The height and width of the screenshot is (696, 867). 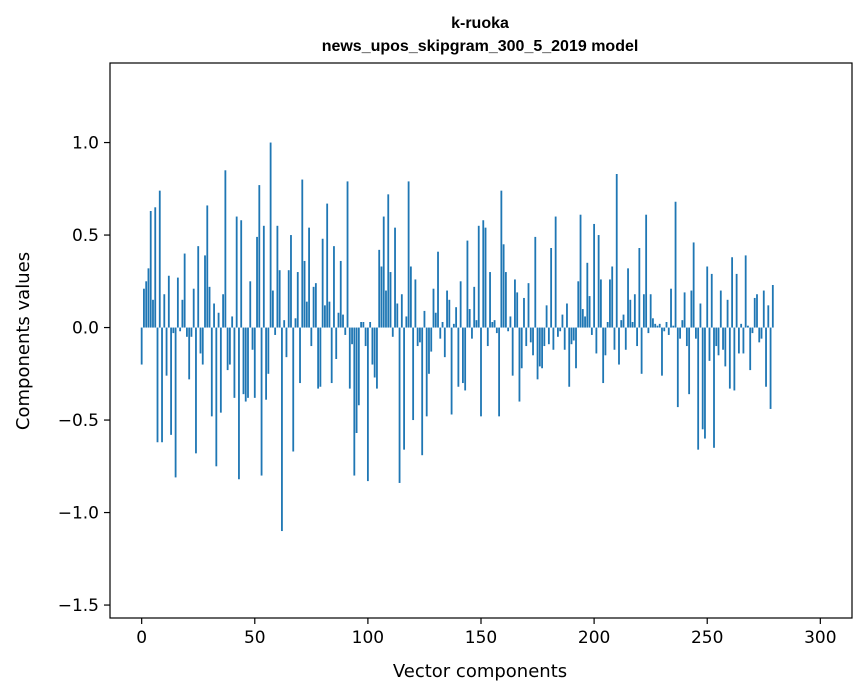 What do you see at coordinates (85, 329) in the screenshot?
I see `y-tick-label: 0.0` at bounding box center [85, 329].